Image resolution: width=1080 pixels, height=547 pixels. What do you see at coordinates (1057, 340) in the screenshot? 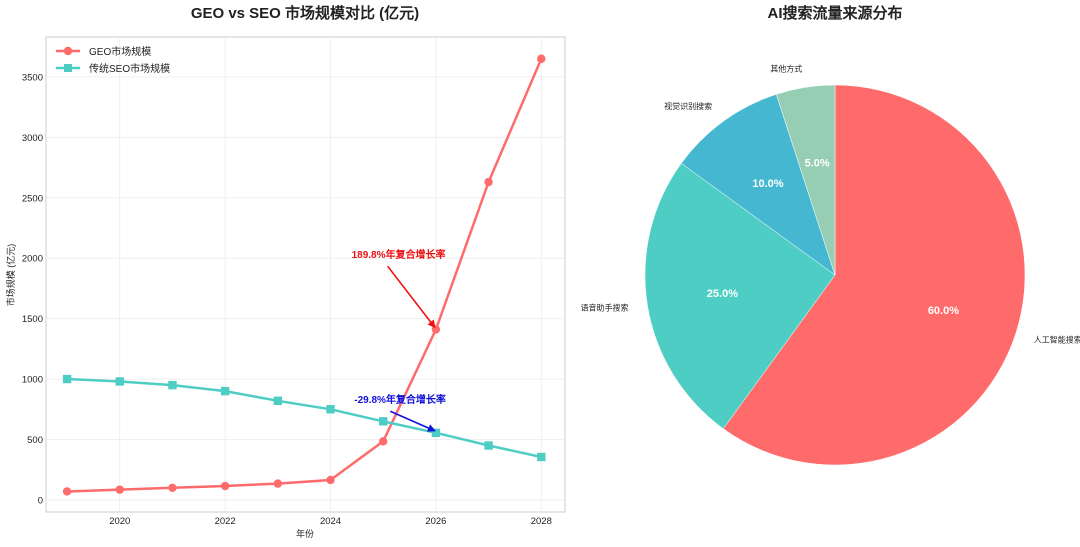
I see `pie-category-label: 人工智能搜索` at bounding box center [1057, 340].